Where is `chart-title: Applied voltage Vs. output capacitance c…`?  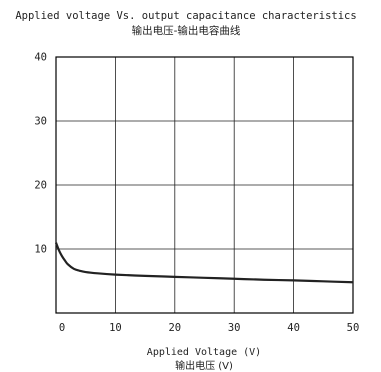
chart-title: Applied voltage Vs. output capacitance c… is located at coordinates (185, 16).